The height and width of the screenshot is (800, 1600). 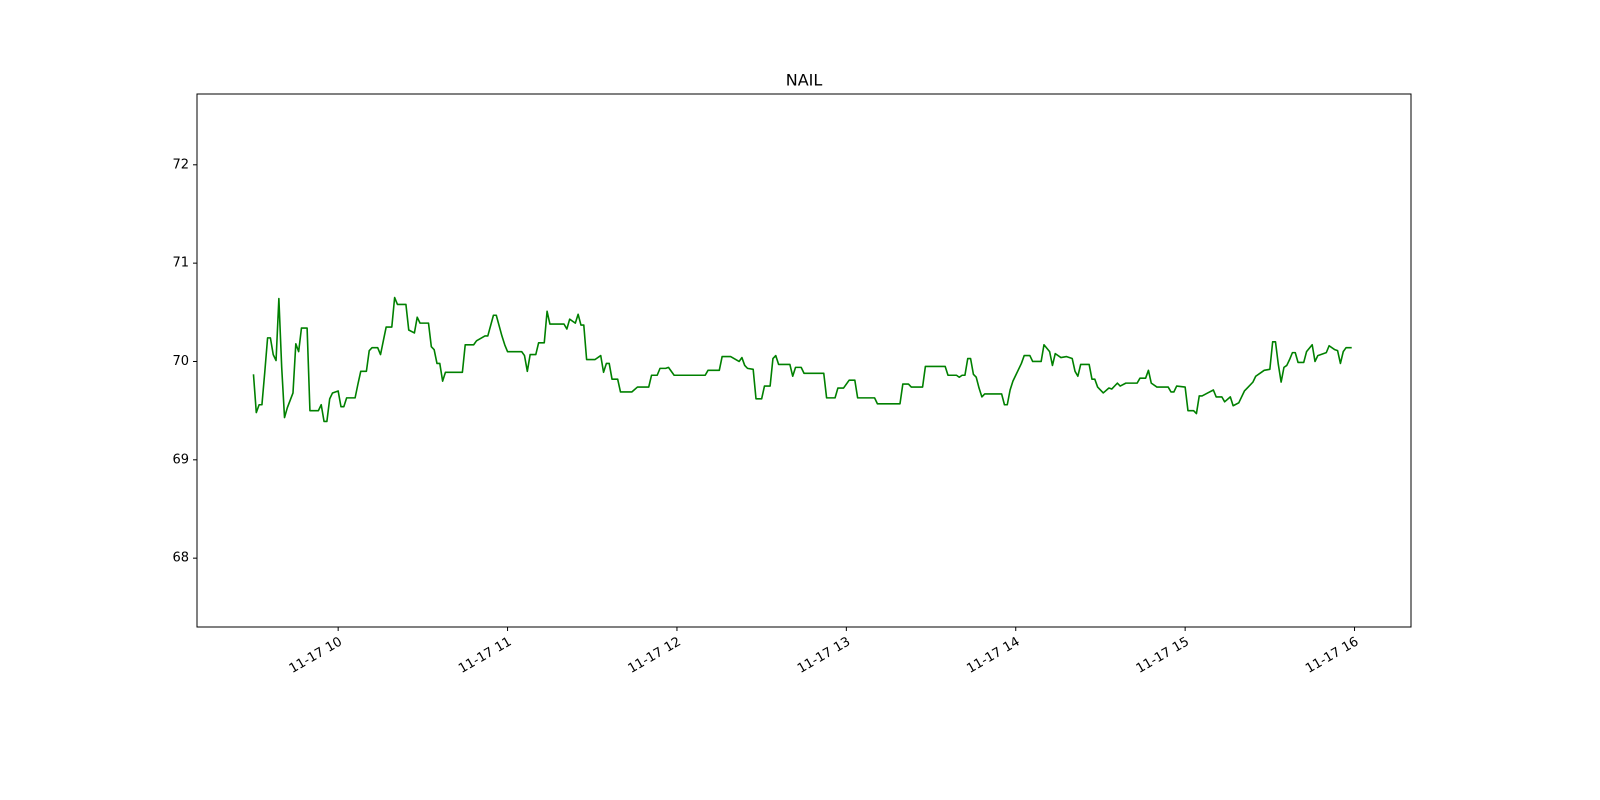 What do you see at coordinates (180, 558) in the screenshot?
I see `y-tick-label: 68` at bounding box center [180, 558].